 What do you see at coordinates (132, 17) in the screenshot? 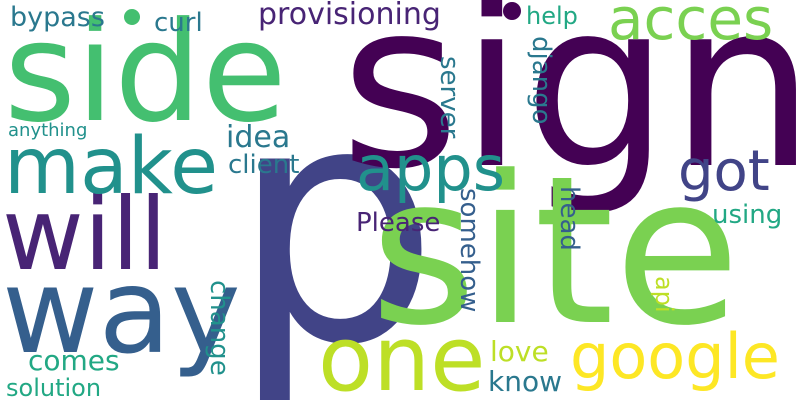
I see `dot-left` at bounding box center [132, 17].